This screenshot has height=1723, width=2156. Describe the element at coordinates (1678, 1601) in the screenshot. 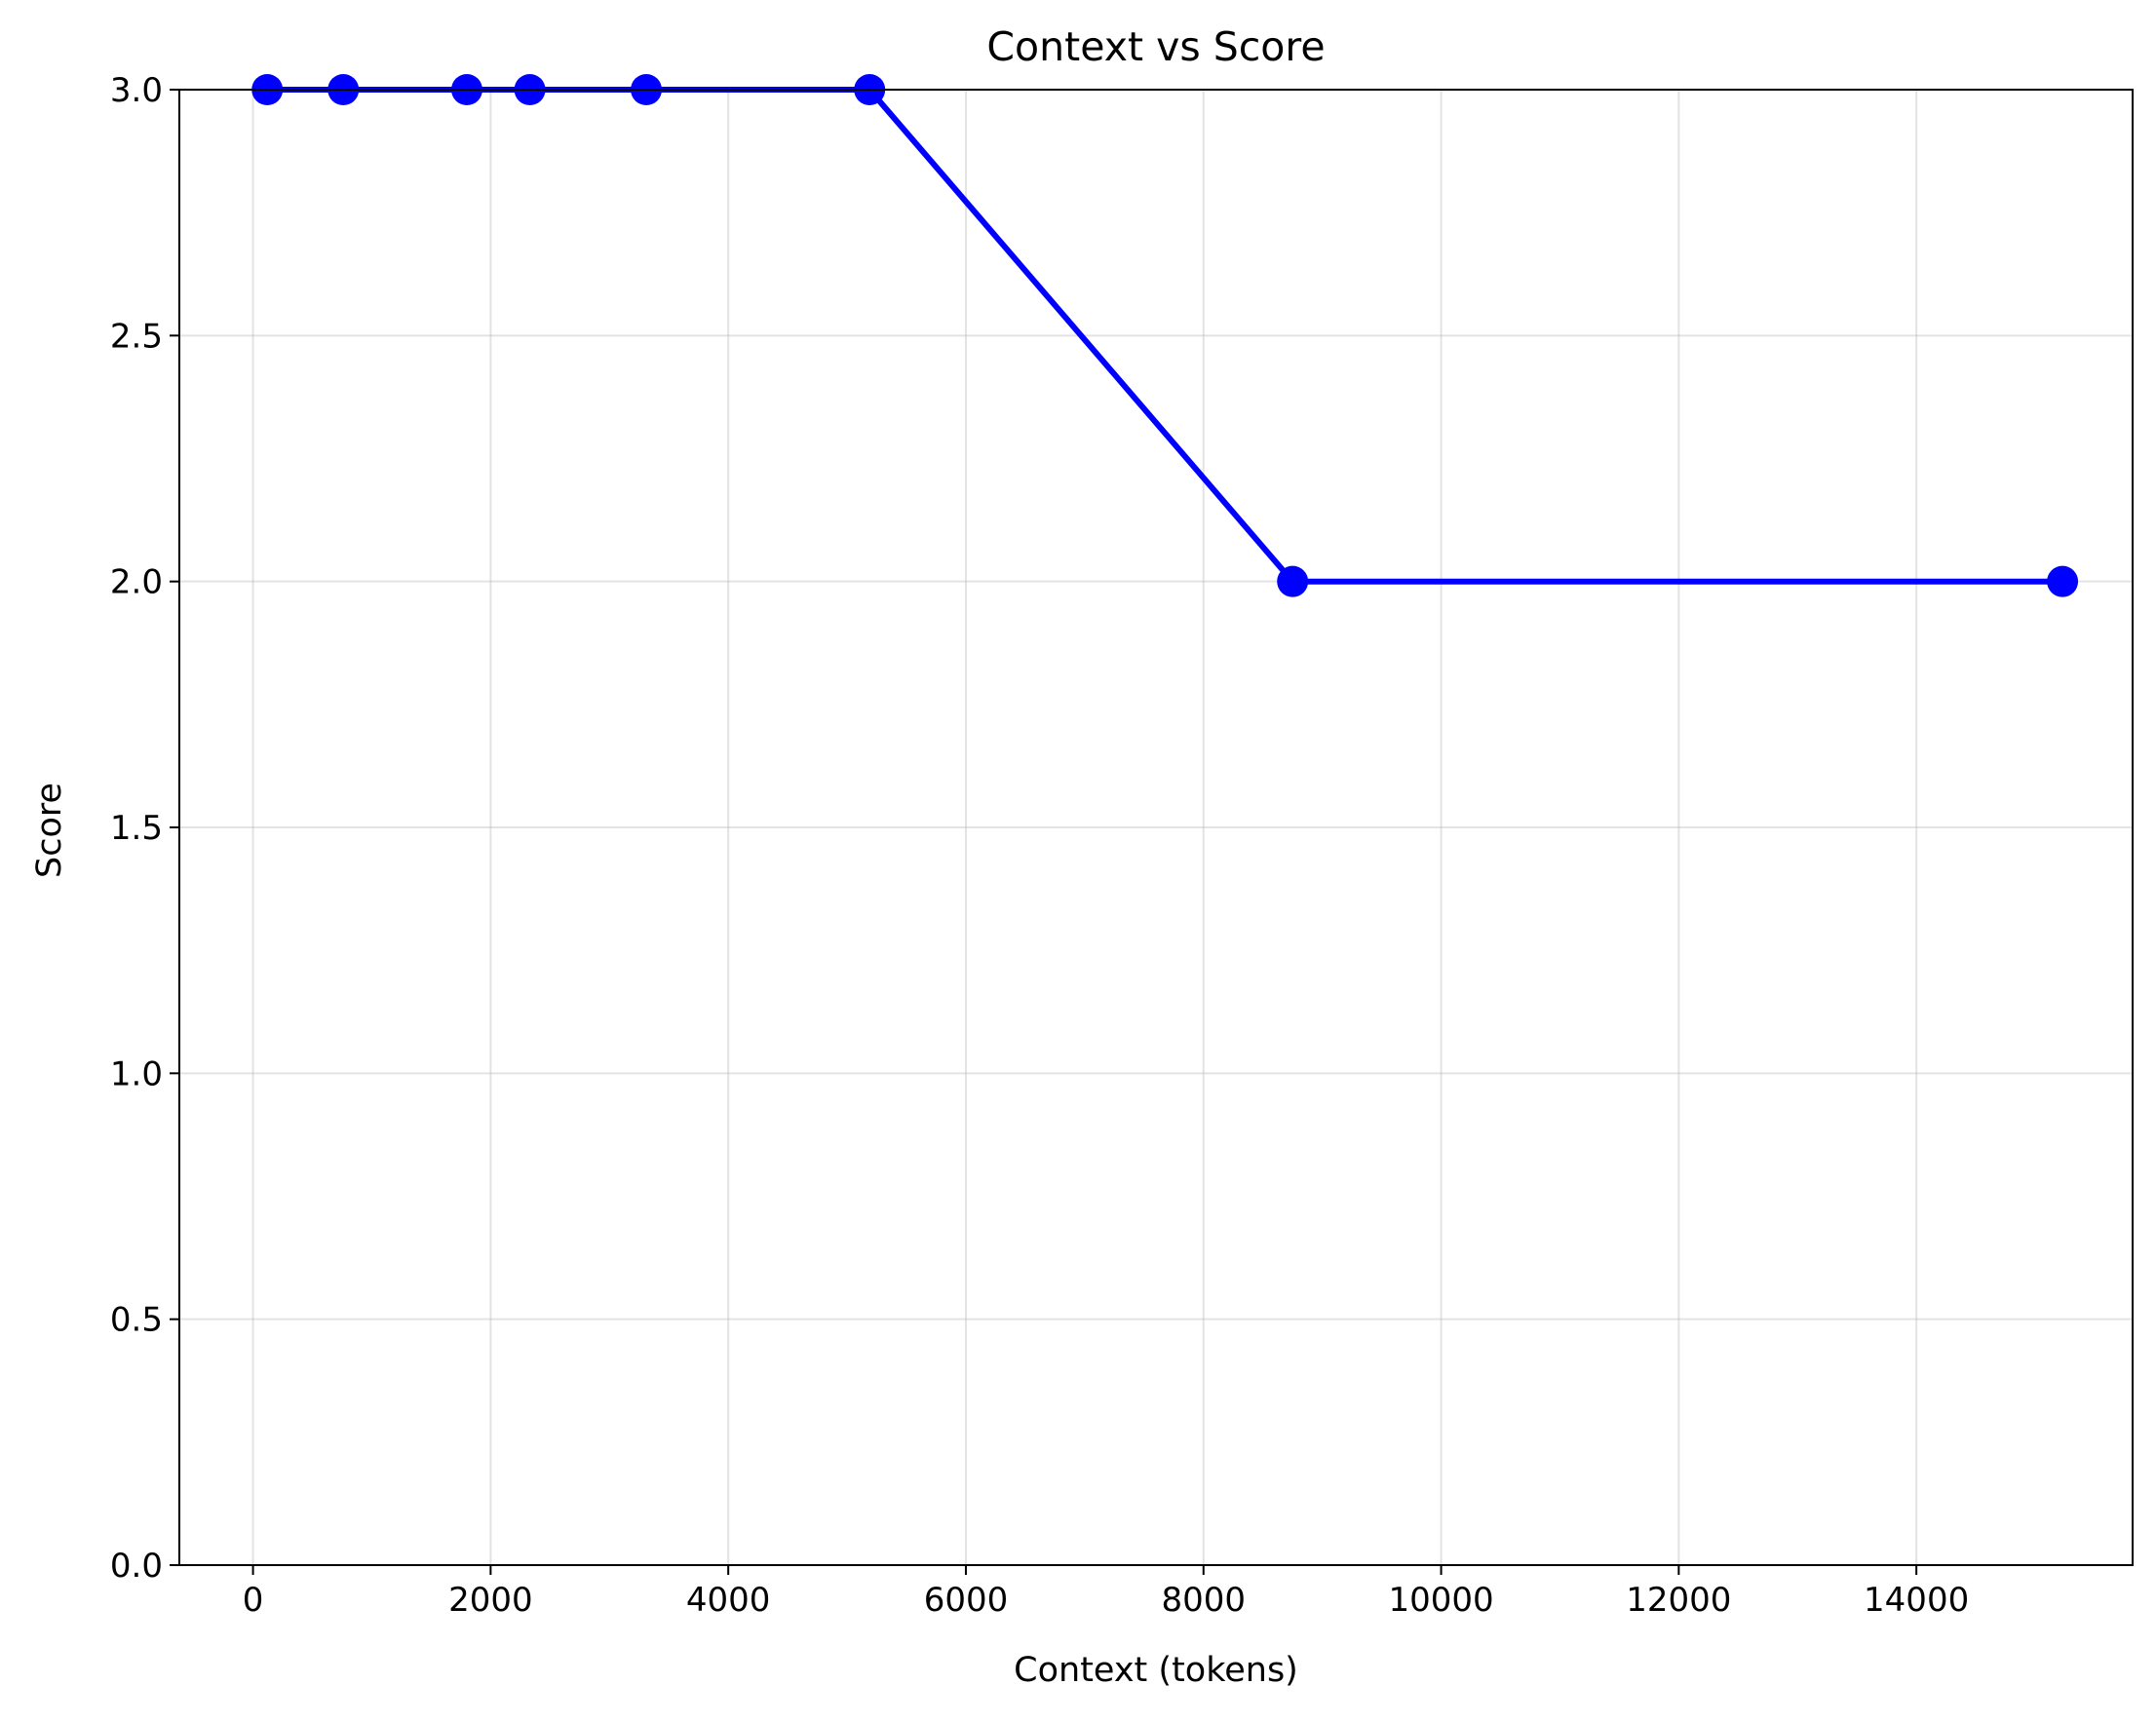

I see `x-tick-label: 12000` at that location.